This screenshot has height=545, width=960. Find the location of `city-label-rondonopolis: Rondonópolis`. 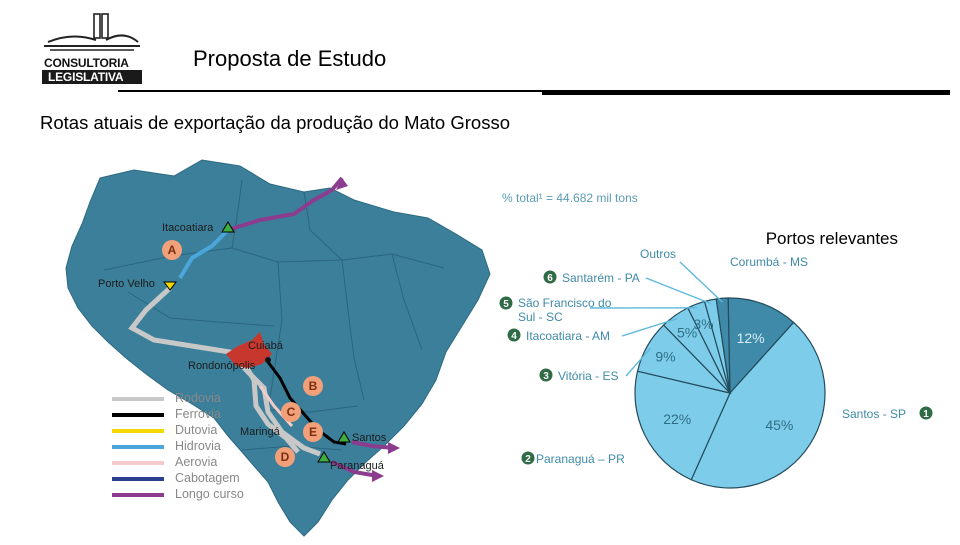

city-label-rondonopolis: Rondonópolis is located at coordinates (221, 366).